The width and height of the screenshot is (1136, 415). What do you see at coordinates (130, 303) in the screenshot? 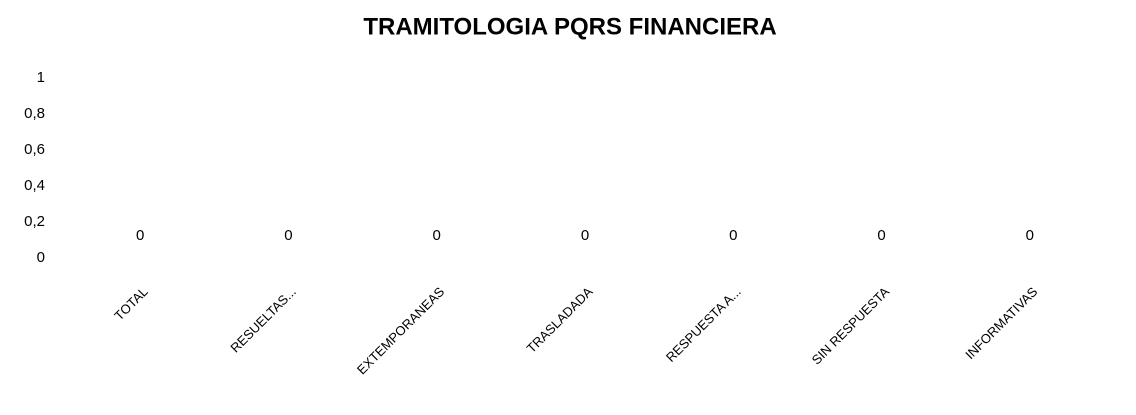
I see `x-tick-label: TOTAL` at bounding box center [130, 303].